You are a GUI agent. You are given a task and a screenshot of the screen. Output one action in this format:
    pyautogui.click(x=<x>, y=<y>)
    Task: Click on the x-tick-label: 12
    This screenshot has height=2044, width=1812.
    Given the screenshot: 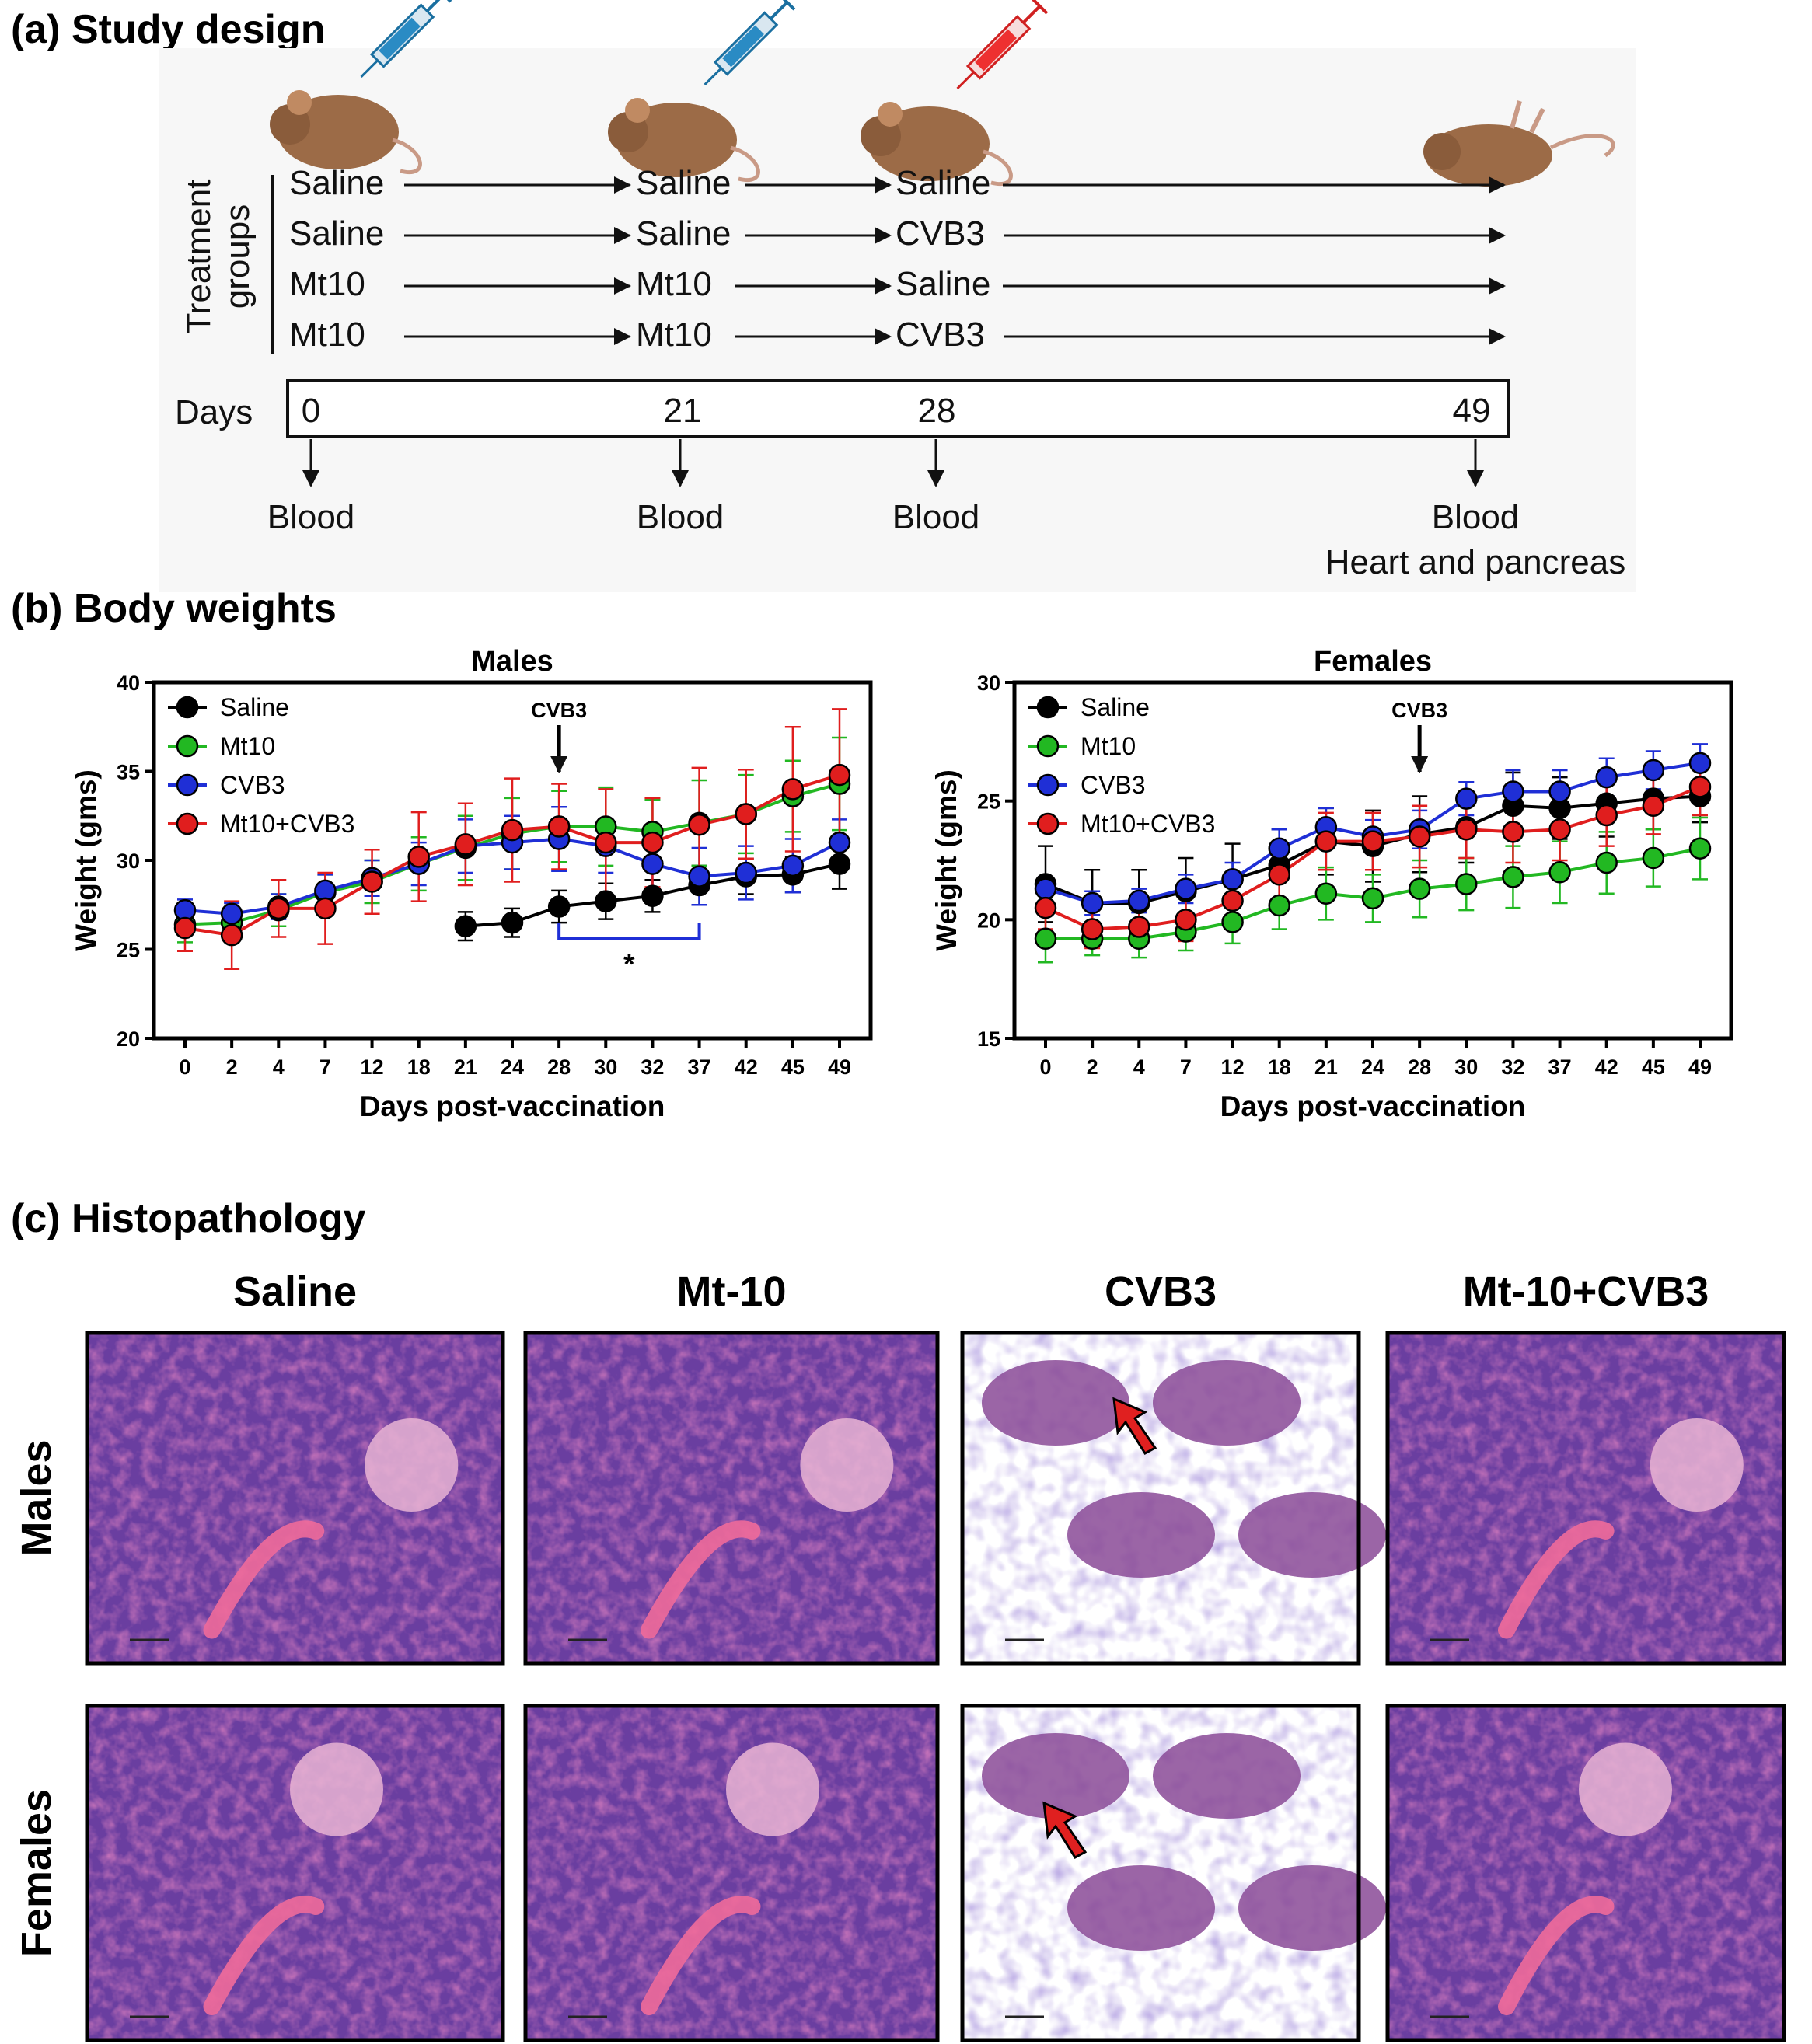 What is the action you would take?
    pyautogui.click(x=373, y=1067)
    